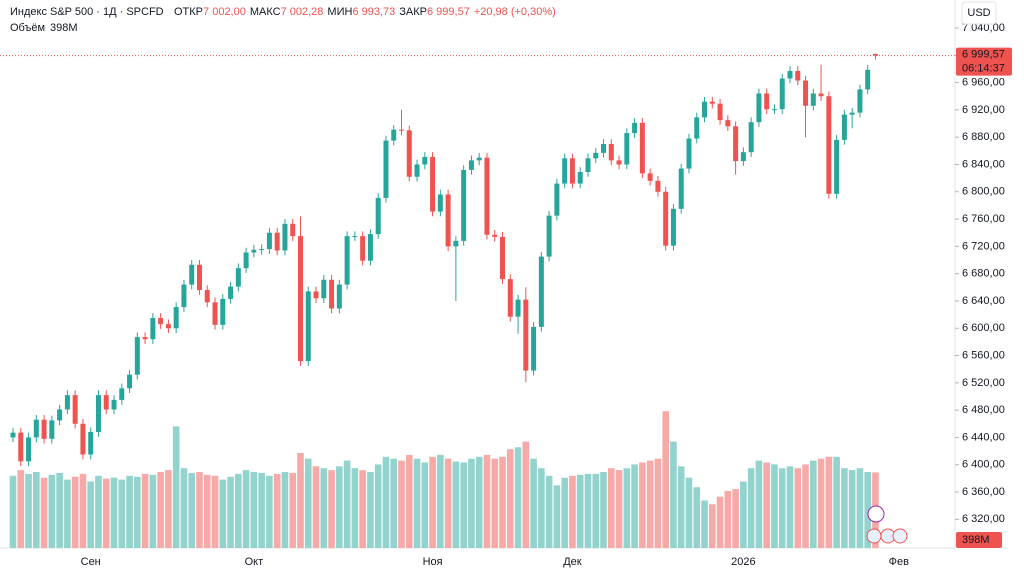 The width and height of the screenshot is (1024, 577). Describe the element at coordinates (983, 246) in the screenshot. I see `y-tick-label: 6 720,00` at that location.